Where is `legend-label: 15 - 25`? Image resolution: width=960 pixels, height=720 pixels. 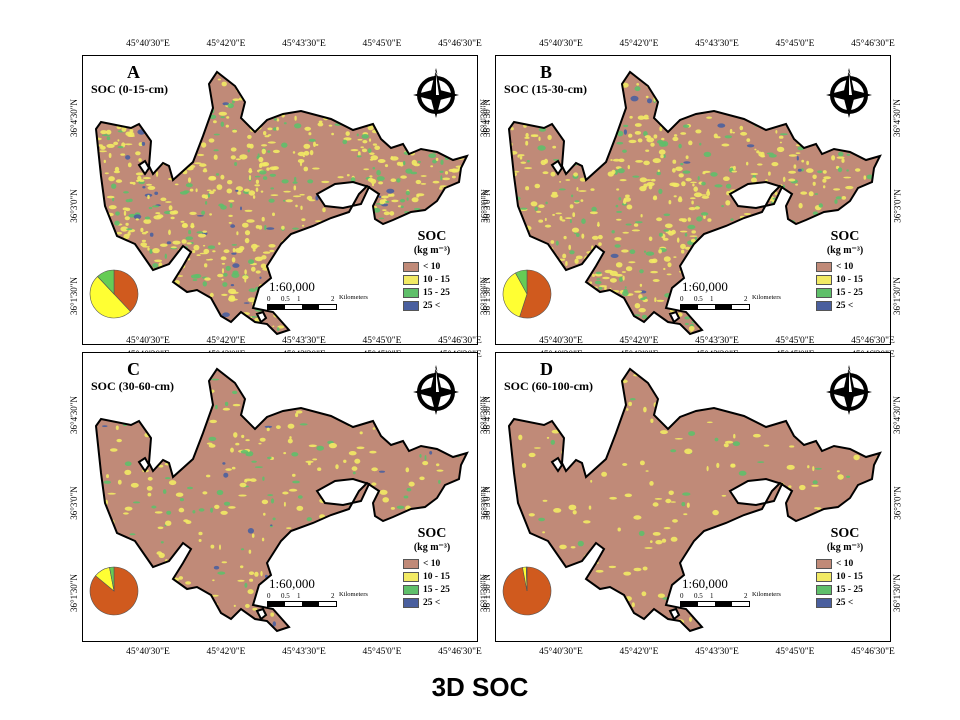
legend-label: 15 - 25 is located at coordinates (436, 589).